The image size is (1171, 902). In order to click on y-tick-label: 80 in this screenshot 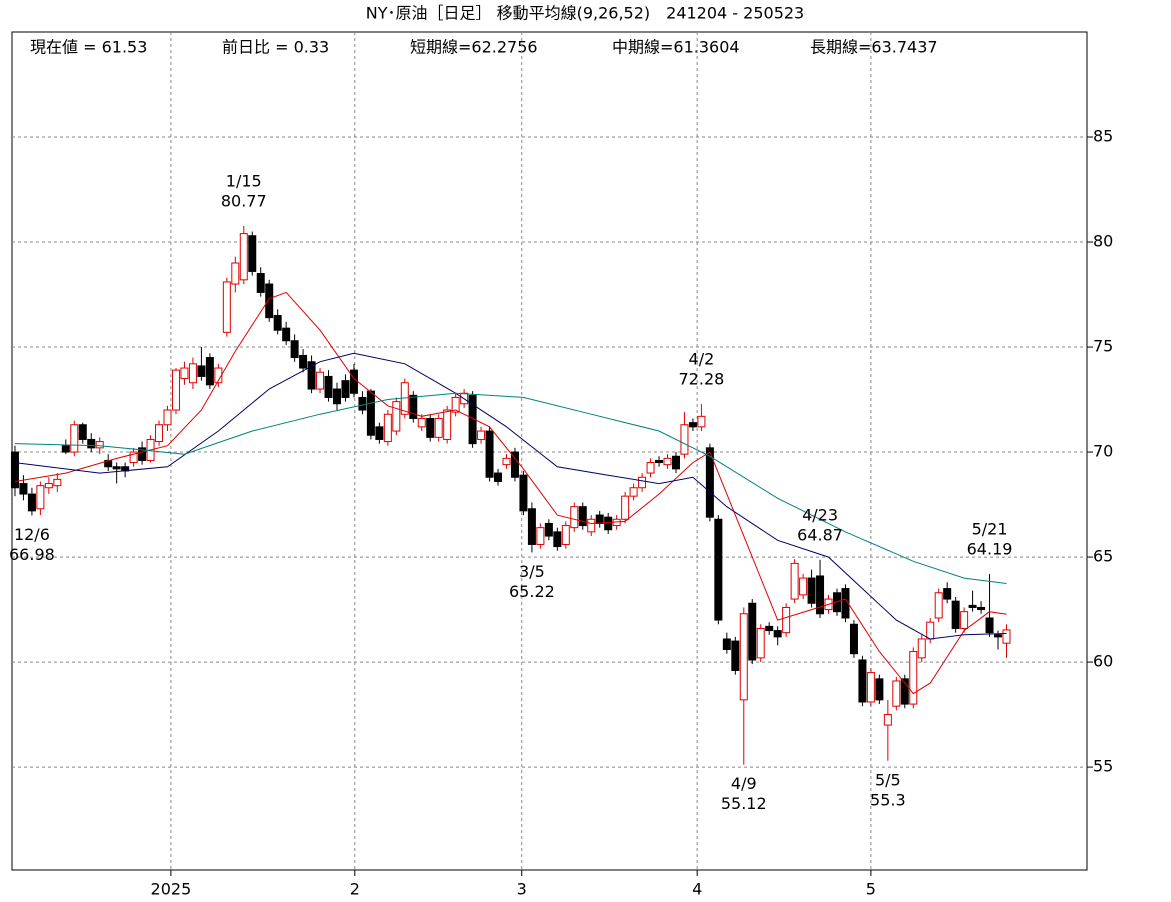, I will do `click(1103, 241)`.